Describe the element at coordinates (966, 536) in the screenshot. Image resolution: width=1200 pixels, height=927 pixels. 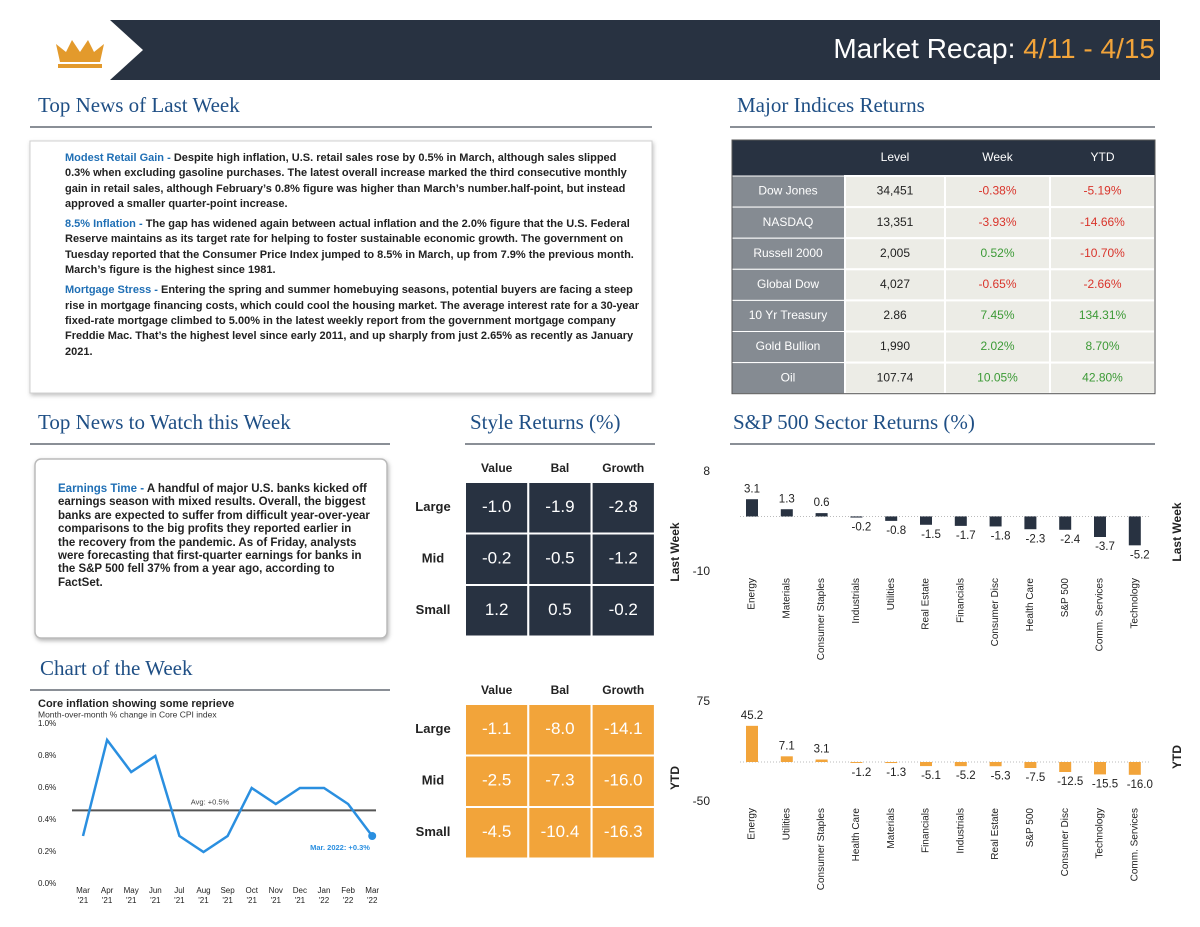
I see `value-label: -1.7` at that location.